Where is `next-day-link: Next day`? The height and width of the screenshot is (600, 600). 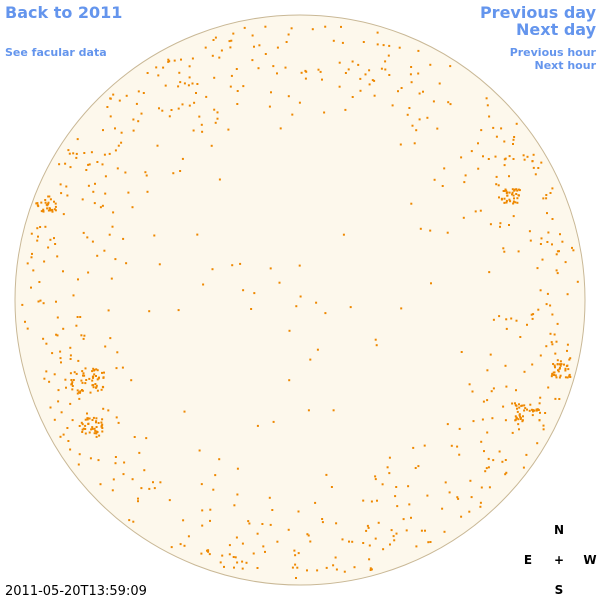 next-day-link: Next day is located at coordinates (556, 29).